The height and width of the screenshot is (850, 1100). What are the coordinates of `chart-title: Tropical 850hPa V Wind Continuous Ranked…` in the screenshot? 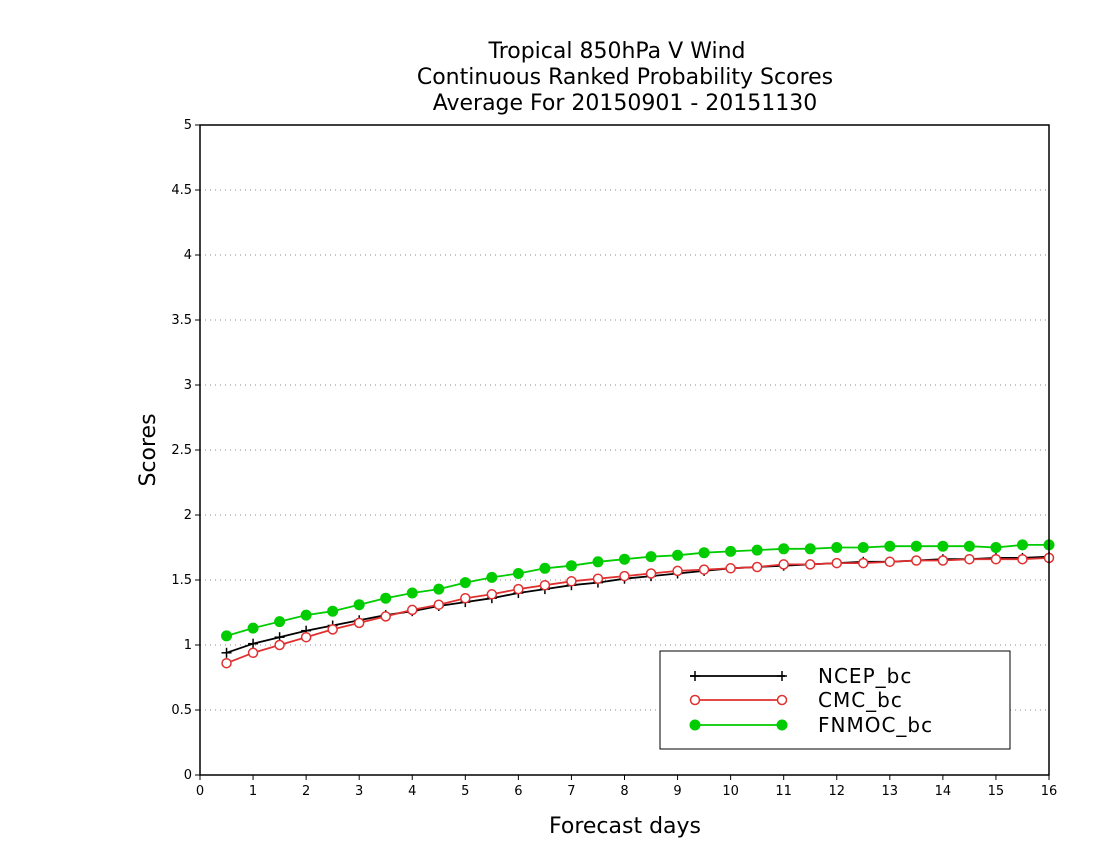 It's located at (625, 77).